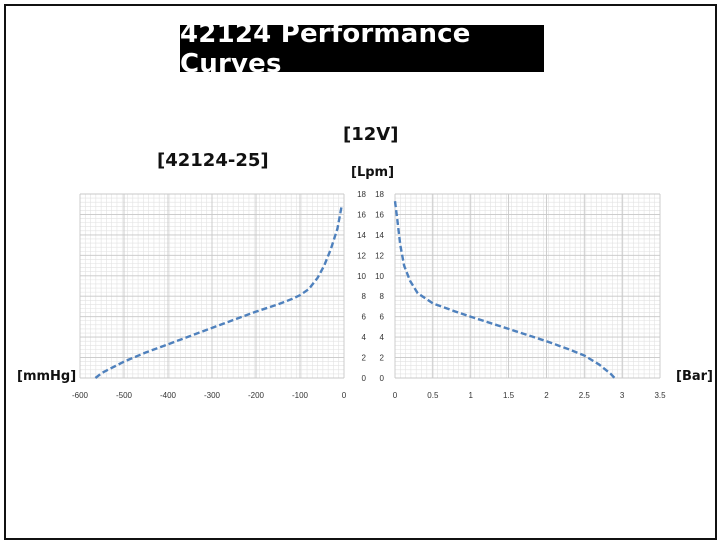 This screenshot has height=547, width=724. What do you see at coordinates (379, 235) in the screenshot?
I see `y-tick-label-pressure: 14` at bounding box center [379, 235].